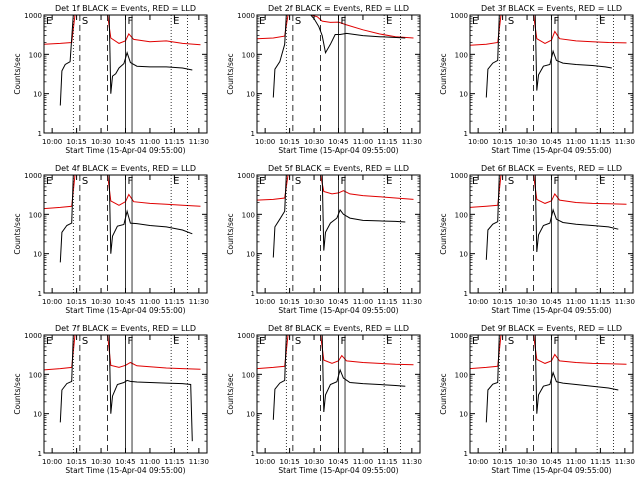 The width and height of the screenshot is (640, 480). Describe the element at coordinates (338, 8) in the screenshot. I see `chart-title: Det 2f BLACK = Events, RED = LLD` at that location.